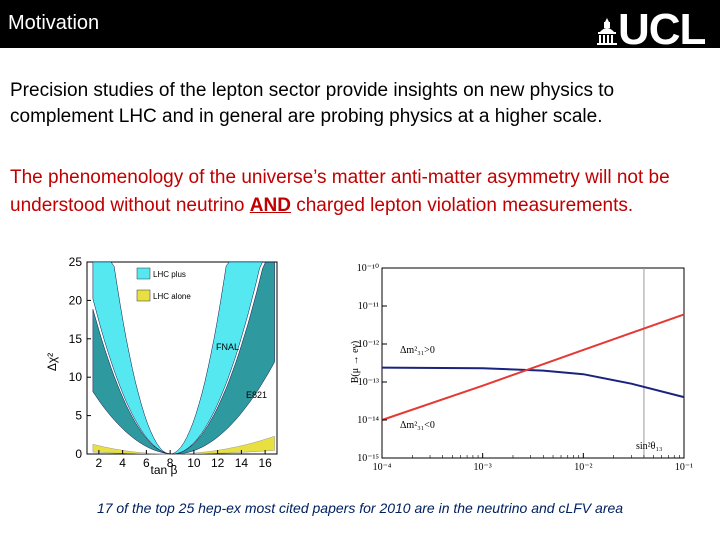  I want to click on x-tick-label: 8, so click(170, 463).